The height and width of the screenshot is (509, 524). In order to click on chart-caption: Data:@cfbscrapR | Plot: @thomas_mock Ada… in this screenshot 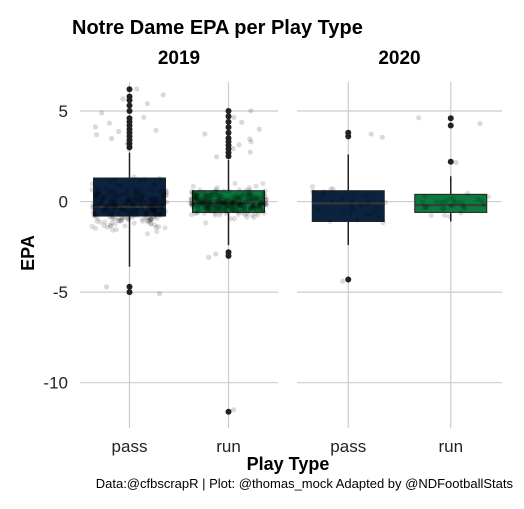, I will do `click(305, 483)`.